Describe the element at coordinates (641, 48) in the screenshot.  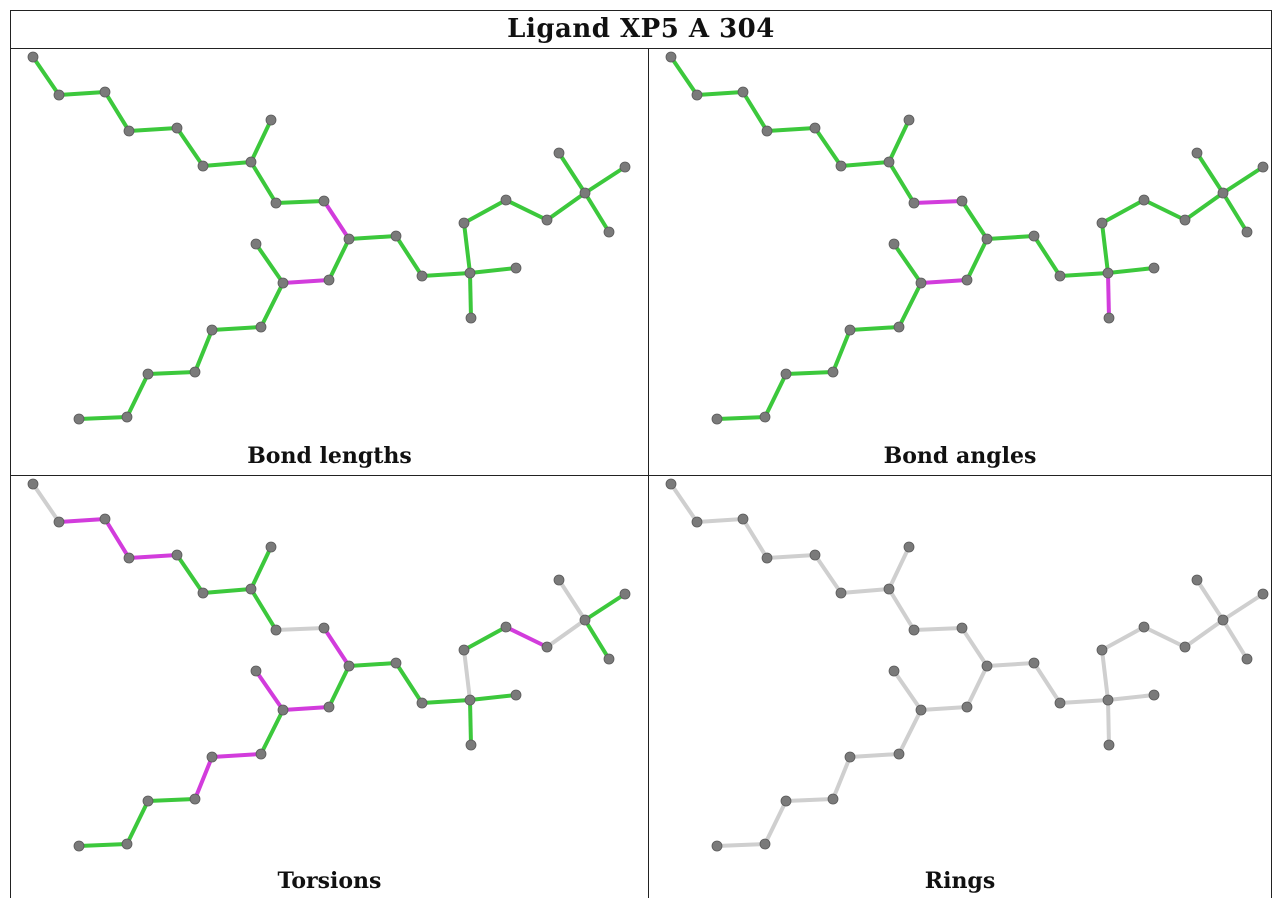
I see `title-divider` at that location.